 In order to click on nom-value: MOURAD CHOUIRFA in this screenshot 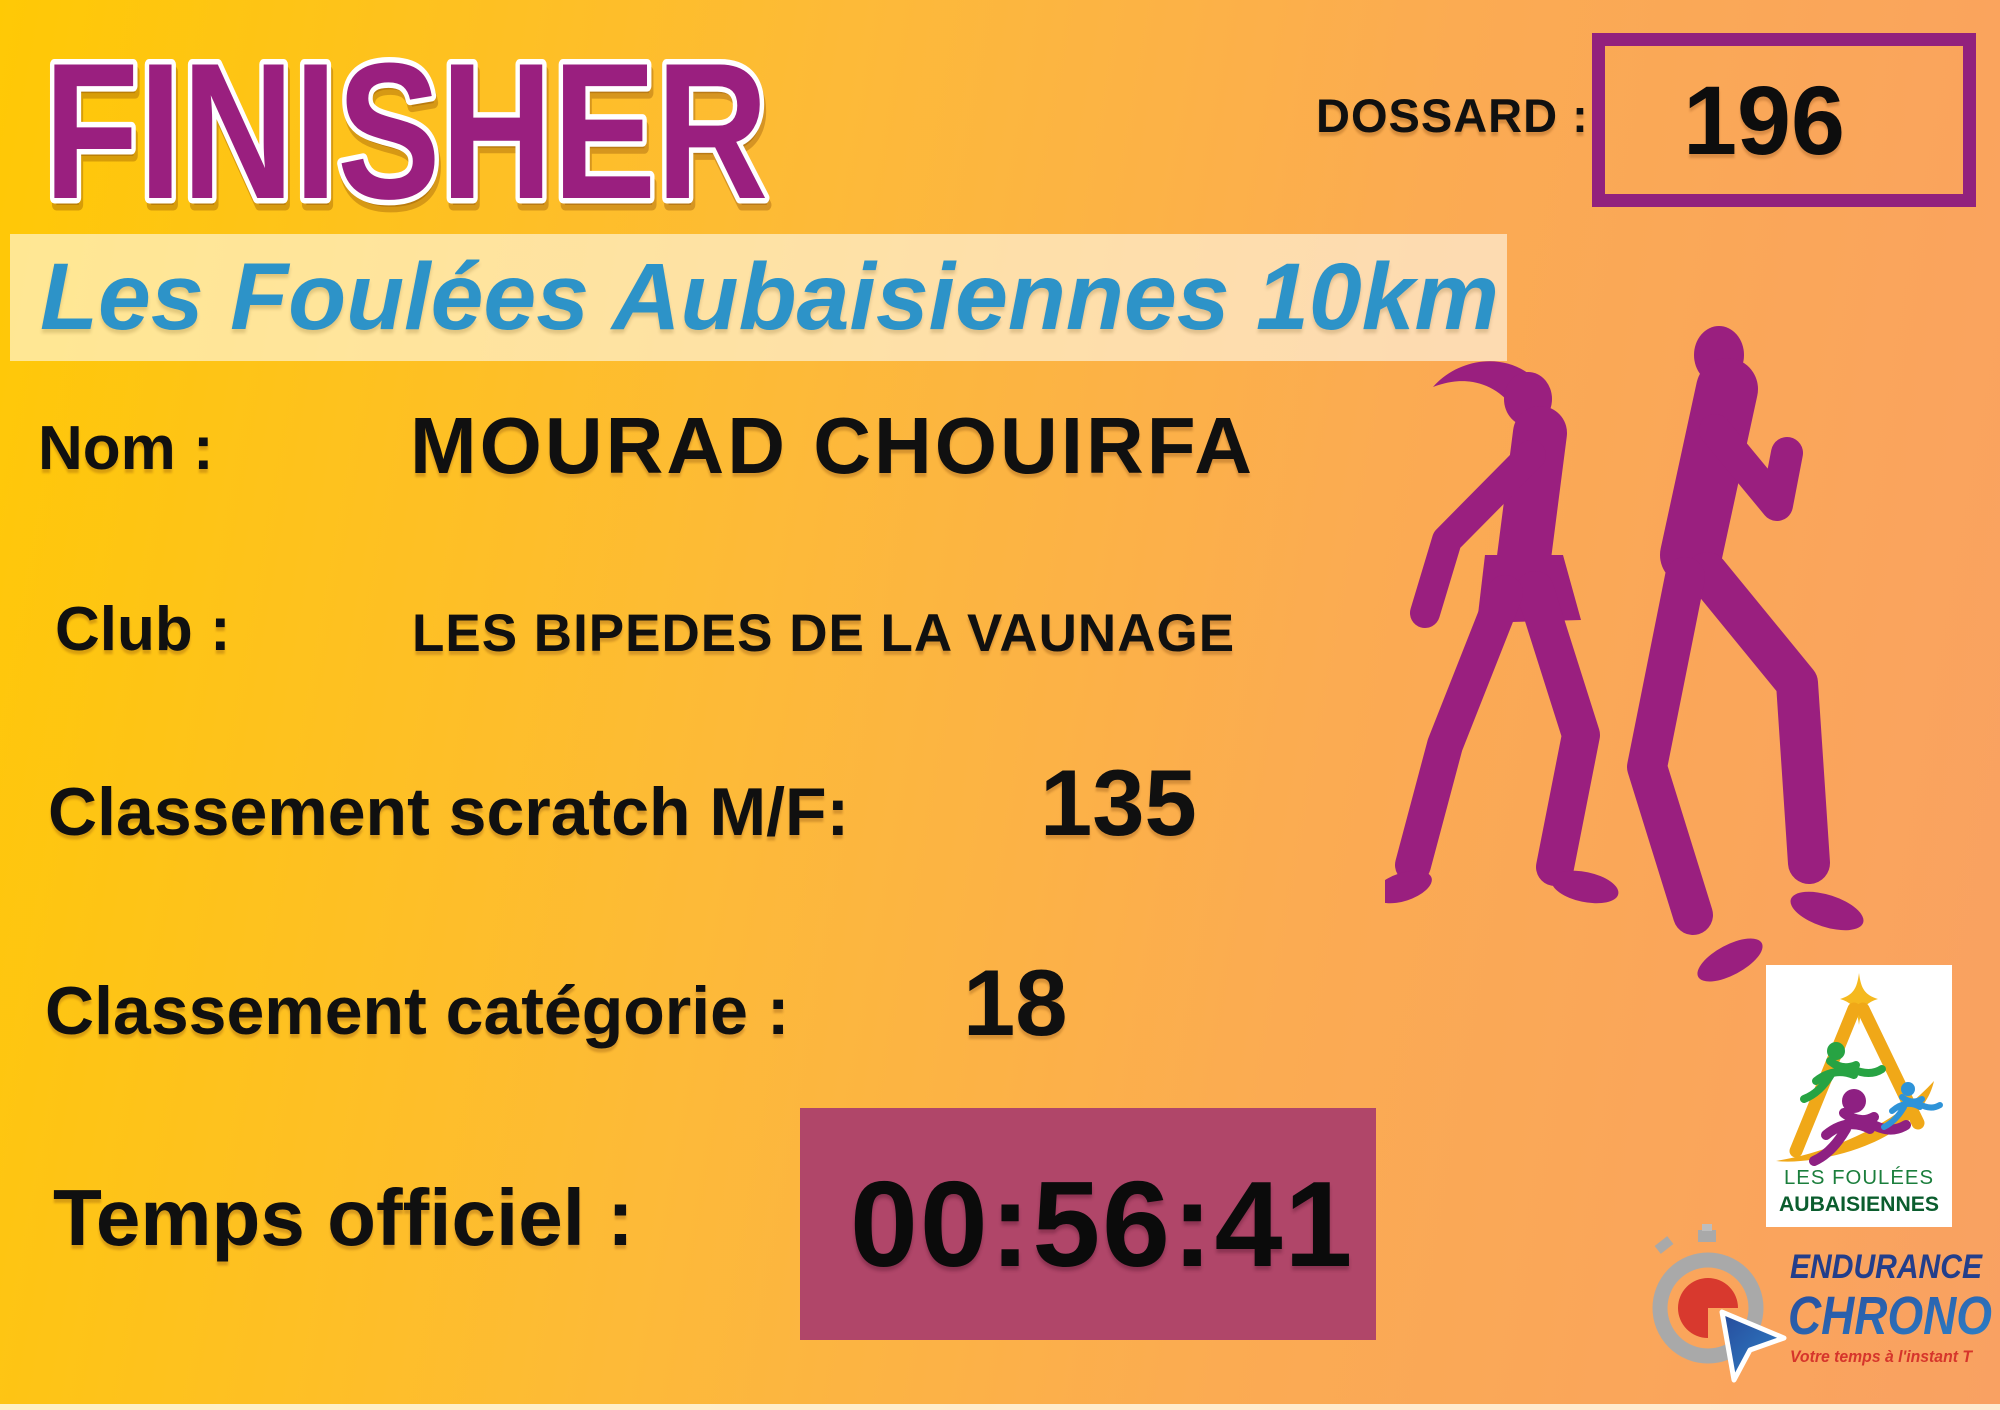, I will do `click(832, 445)`.